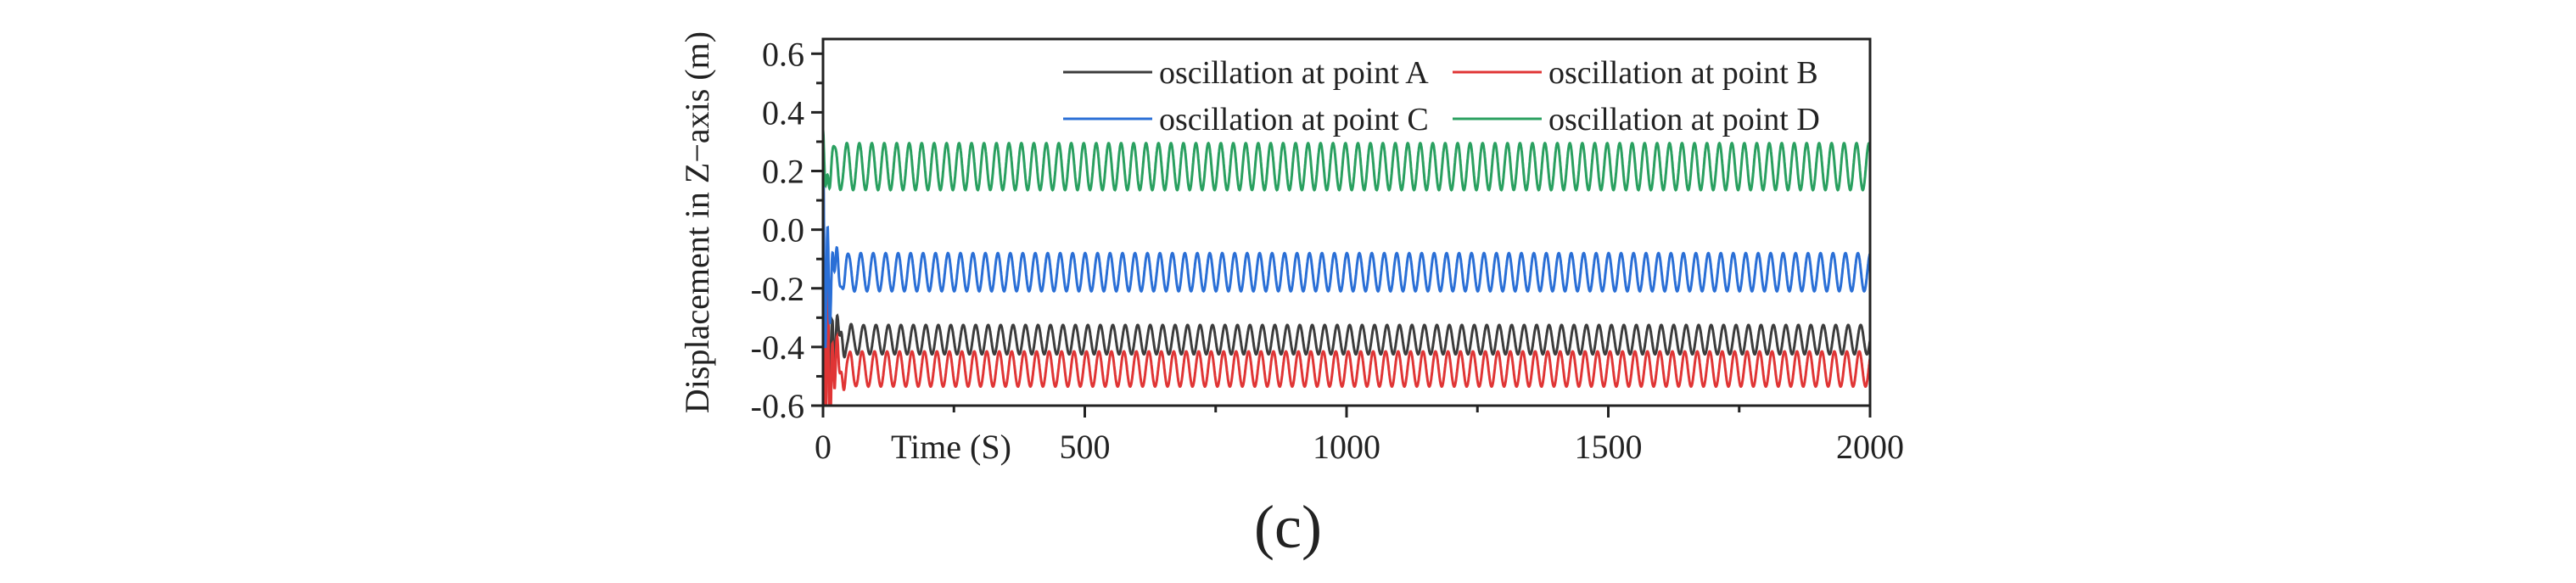 Image resolution: width=2576 pixels, height=583 pixels. I want to click on y-tick-label: 0.0, so click(783, 230).